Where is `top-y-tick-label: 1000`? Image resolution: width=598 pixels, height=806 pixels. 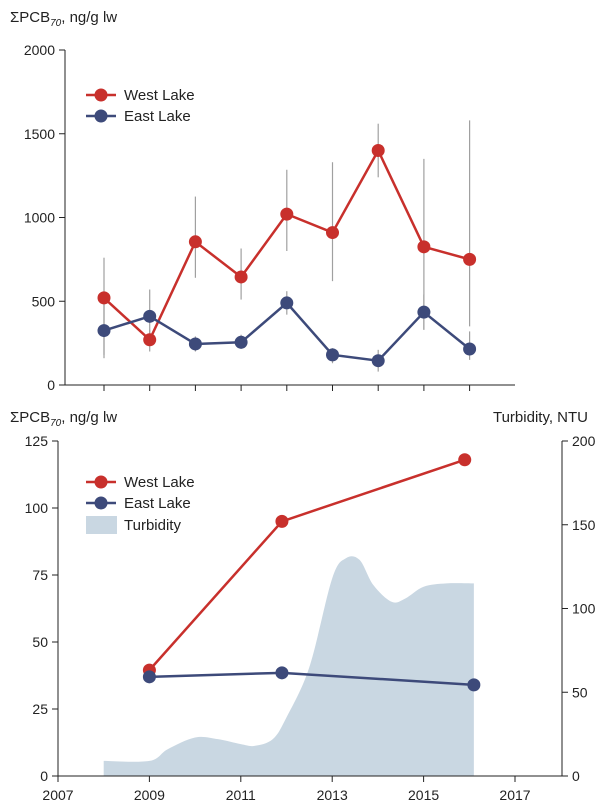 top-y-tick-label: 1000 is located at coordinates (39, 218).